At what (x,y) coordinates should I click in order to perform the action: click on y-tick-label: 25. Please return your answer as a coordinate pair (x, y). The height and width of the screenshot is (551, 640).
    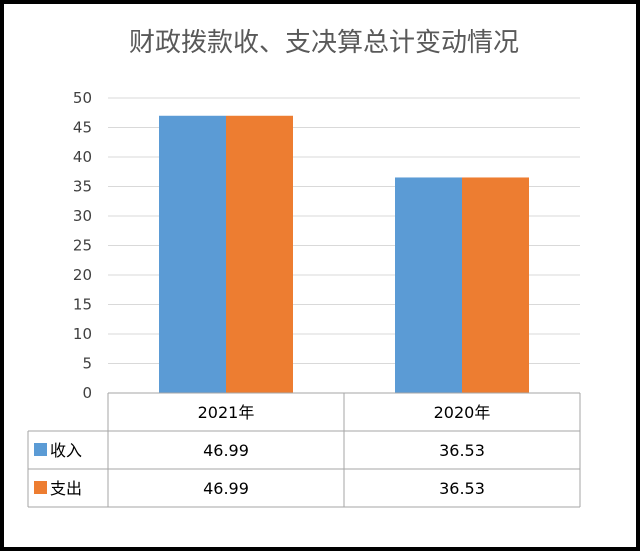
    Looking at the image, I should click on (82, 246).